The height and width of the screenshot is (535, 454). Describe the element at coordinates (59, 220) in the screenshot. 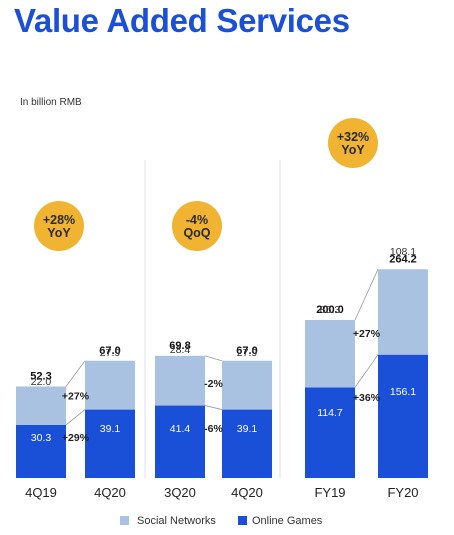

I see `growth-badge-value: +28%` at that location.